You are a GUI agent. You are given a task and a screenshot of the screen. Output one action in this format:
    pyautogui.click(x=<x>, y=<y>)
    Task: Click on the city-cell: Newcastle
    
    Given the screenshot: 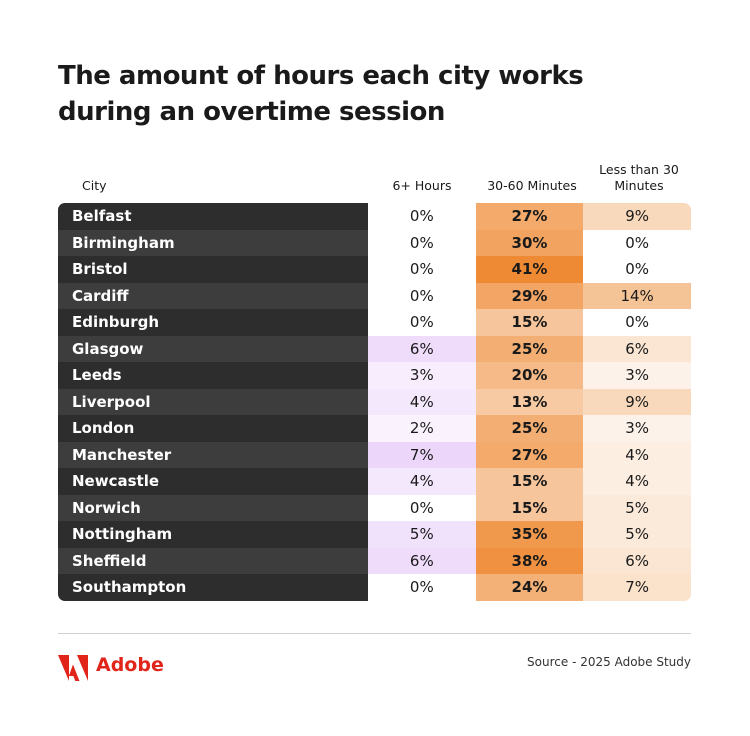 What is the action you would take?
    pyautogui.click(x=213, y=481)
    